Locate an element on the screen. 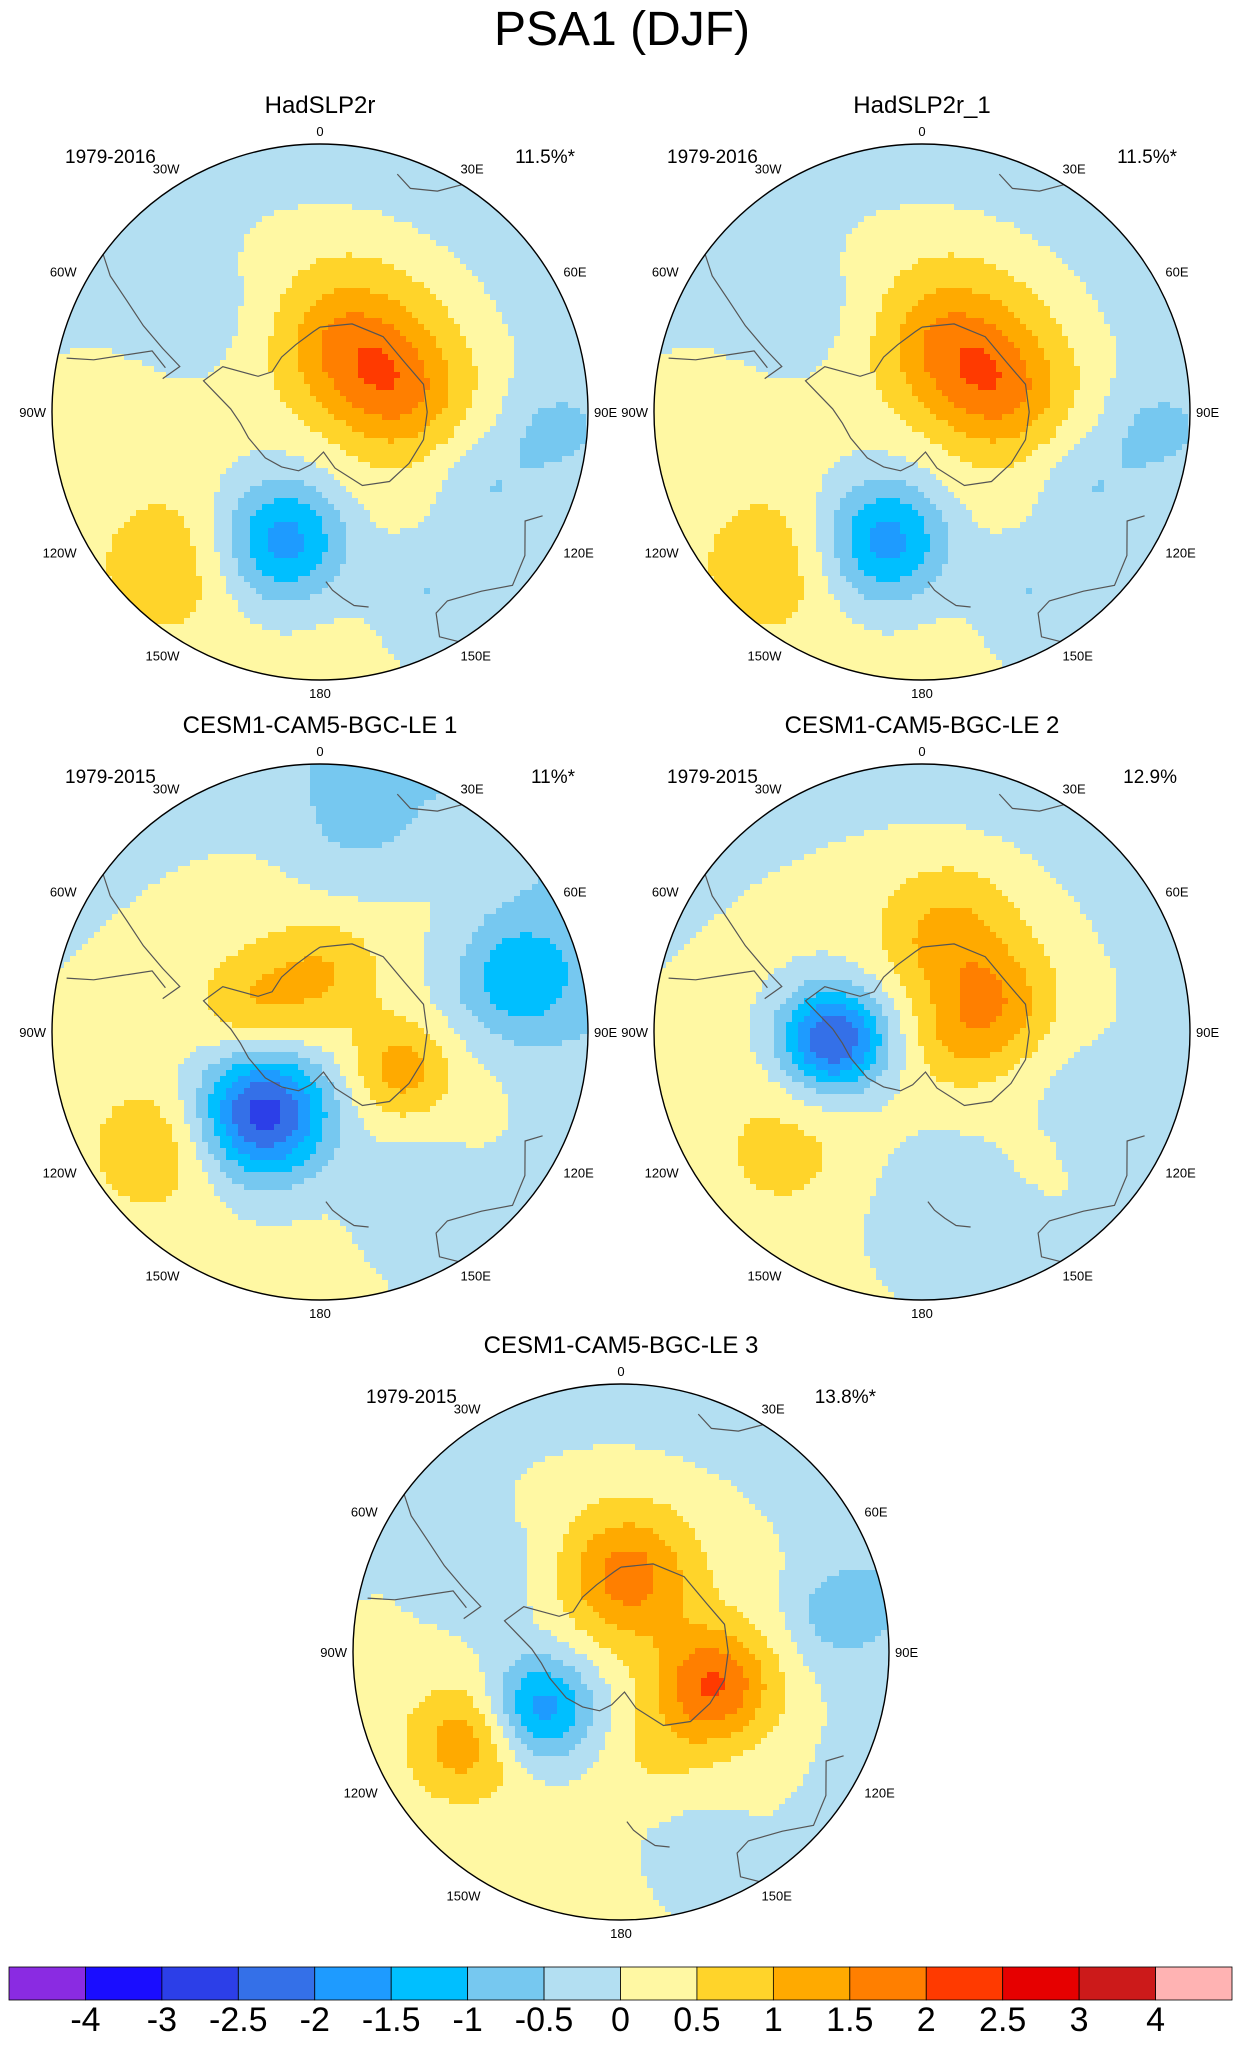 Image resolution: width=1244 pixels, height=2046 pixels. colorbar-label: 1.5 is located at coordinates (849, 2020).